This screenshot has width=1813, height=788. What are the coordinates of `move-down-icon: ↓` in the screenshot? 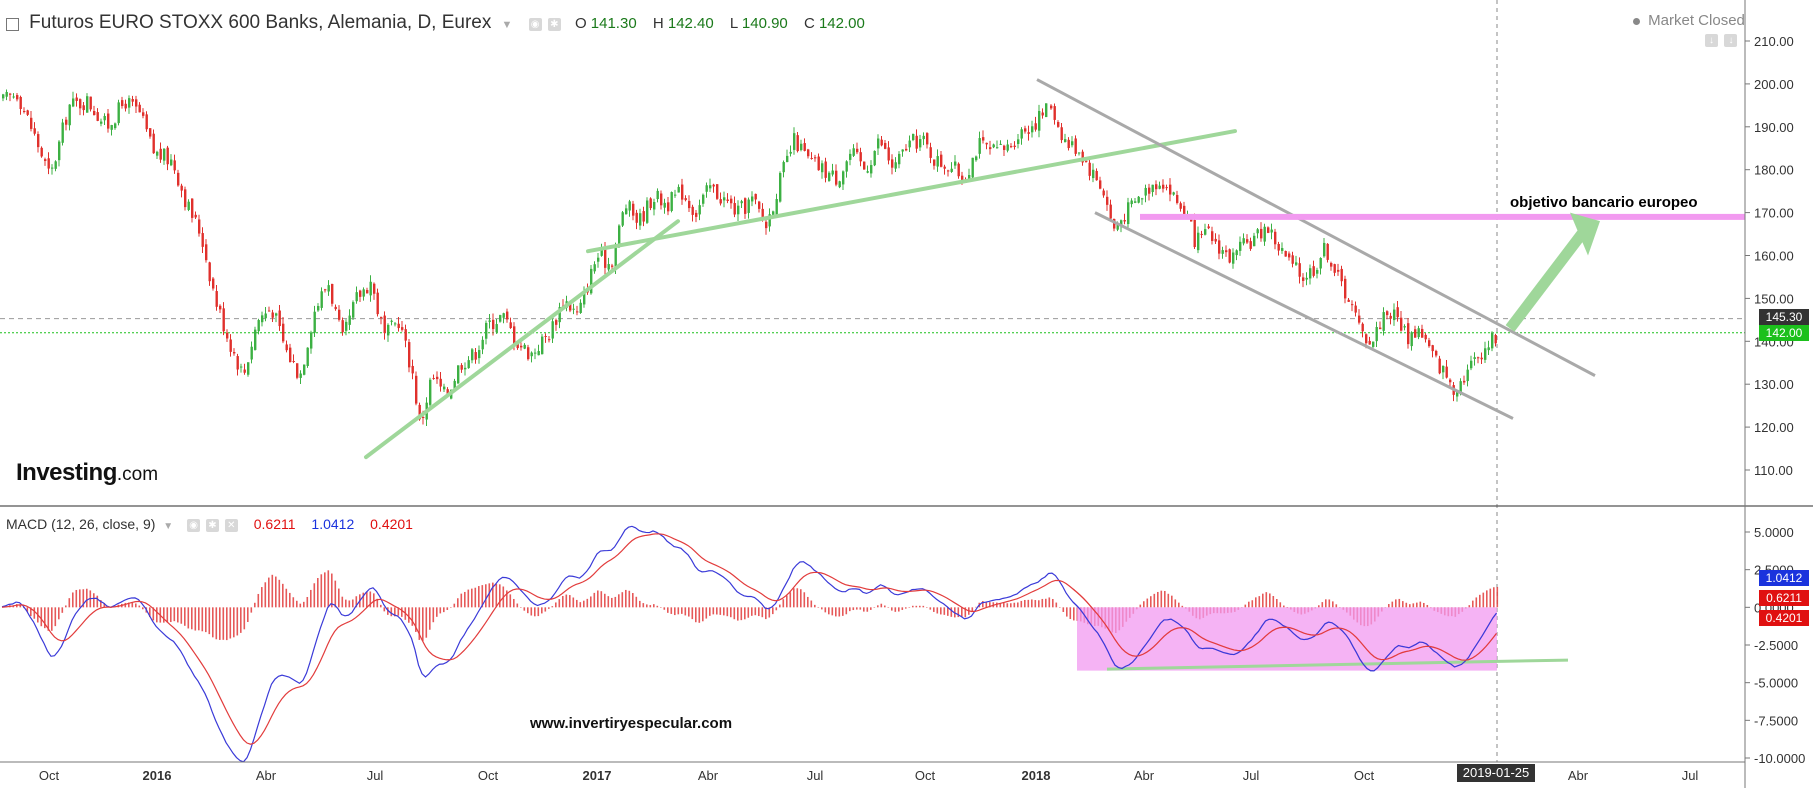 It's located at (1731, 41).